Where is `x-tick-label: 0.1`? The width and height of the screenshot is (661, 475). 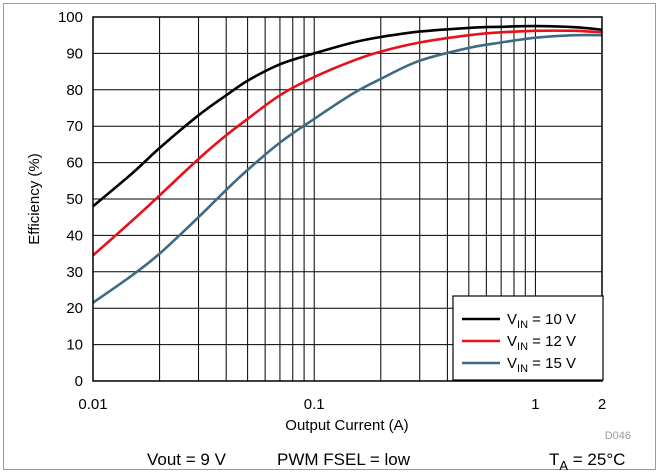 x-tick-label: 0.1 is located at coordinates (314, 404).